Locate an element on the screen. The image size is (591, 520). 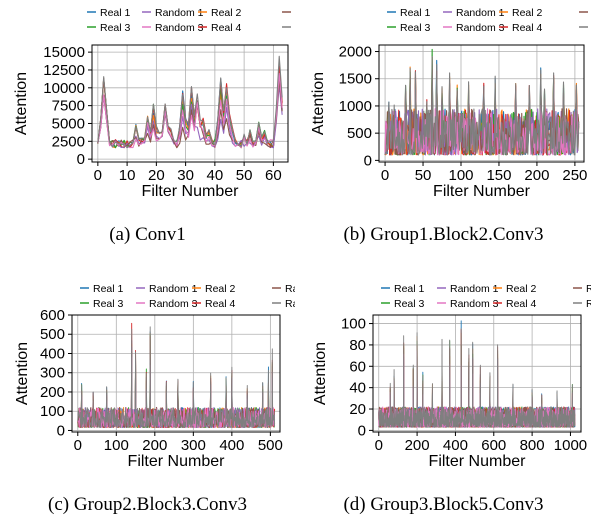
y-tick-label: 80 is located at coordinates (357, 345).